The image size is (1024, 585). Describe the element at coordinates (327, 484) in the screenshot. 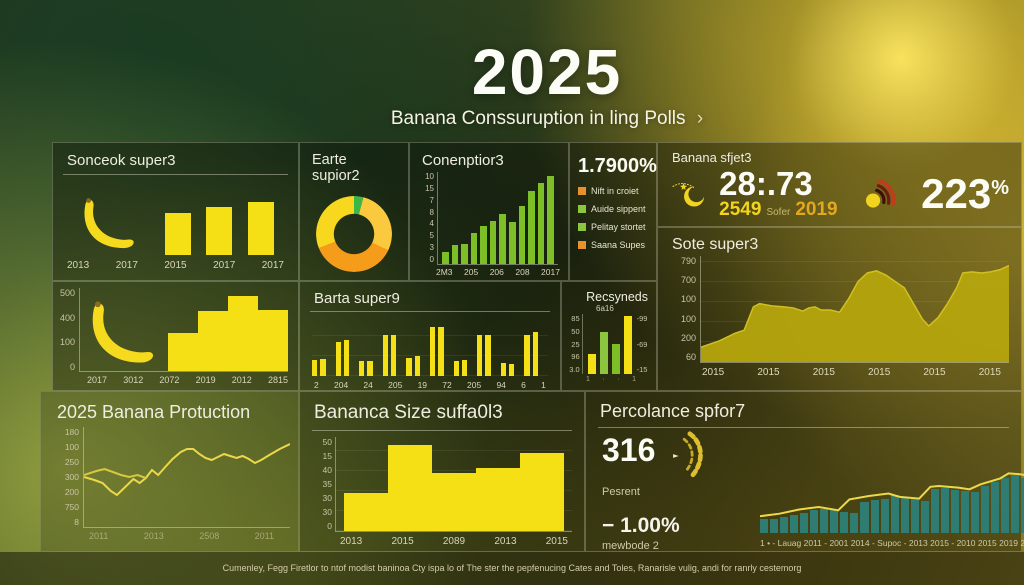

I see `tick-label: 35` at that location.